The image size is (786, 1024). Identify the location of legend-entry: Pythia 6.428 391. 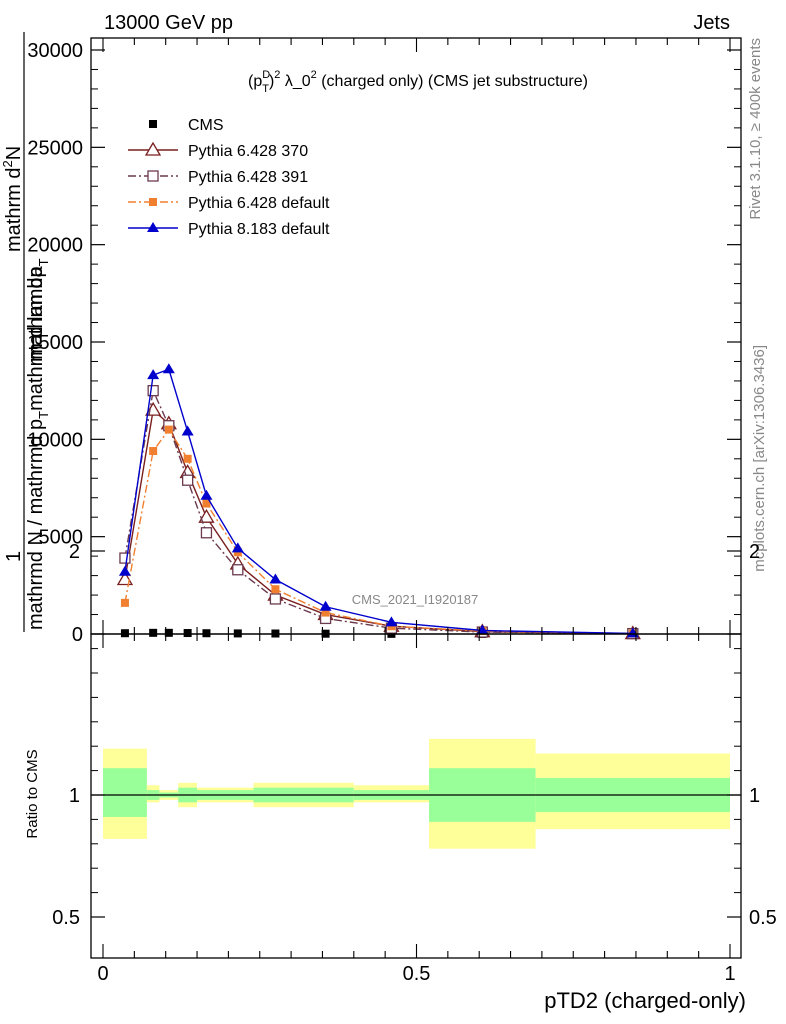
(218, 177).